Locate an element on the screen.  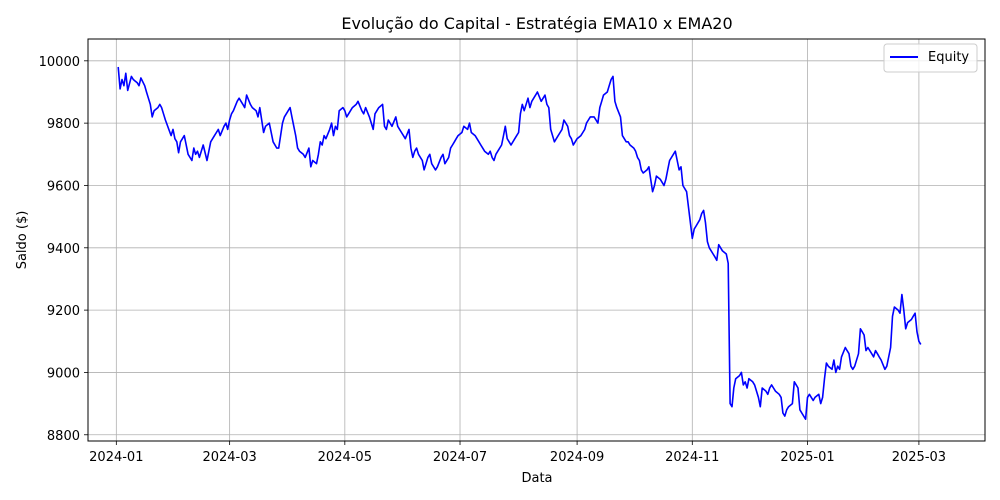
legend-box is located at coordinates (930, 58).